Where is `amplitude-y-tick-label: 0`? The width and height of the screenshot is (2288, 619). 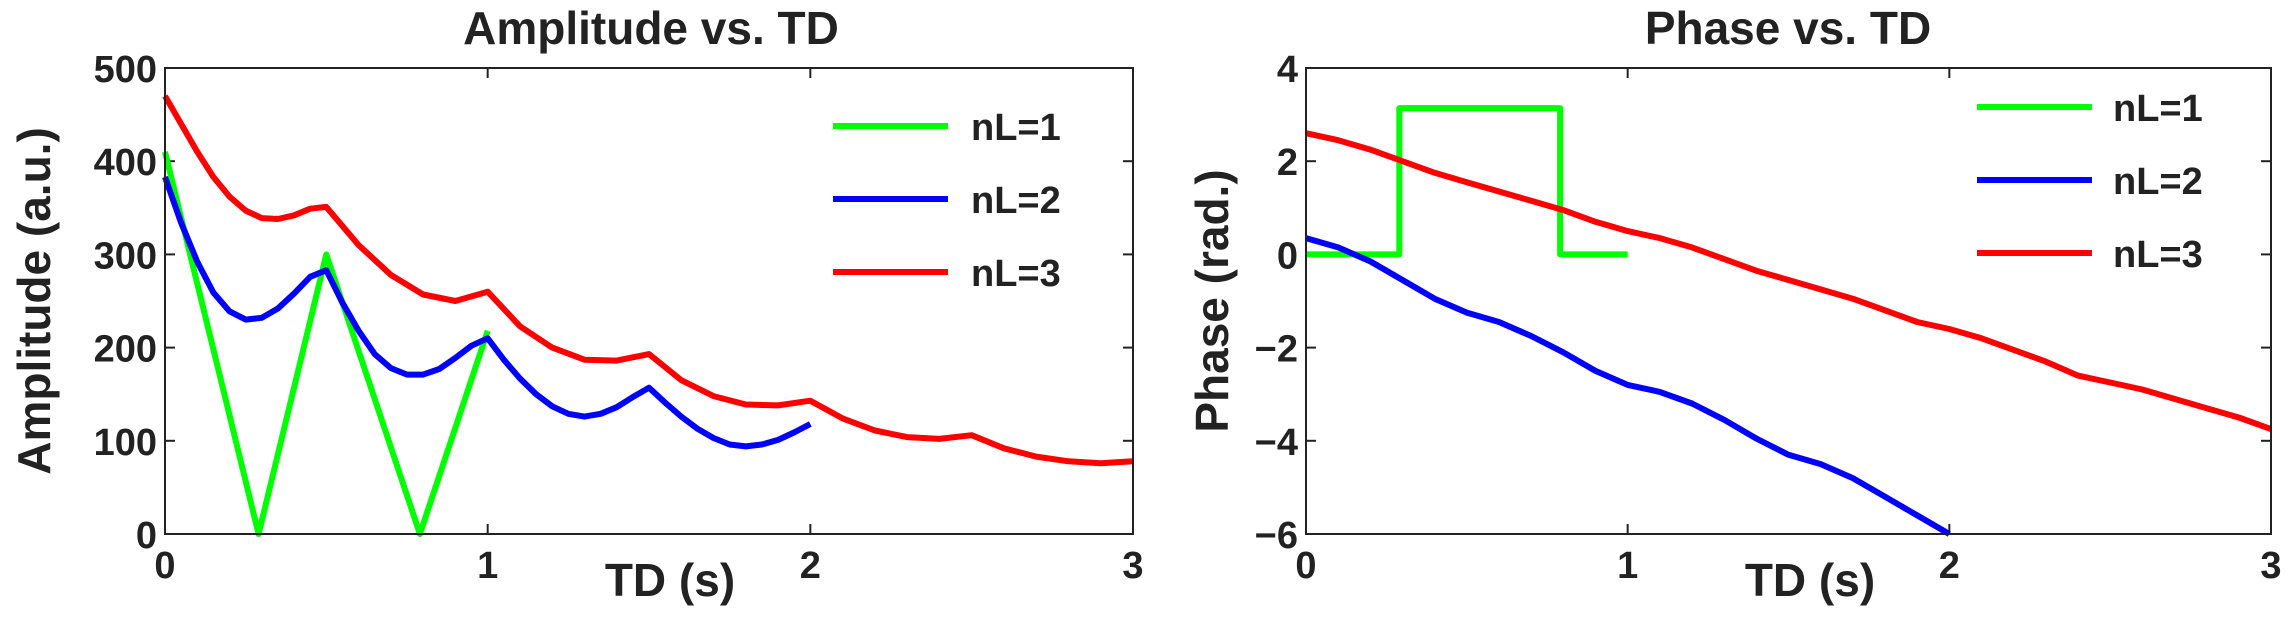
amplitude-y-tick-label: 0 is located at coordinates (146, 536).